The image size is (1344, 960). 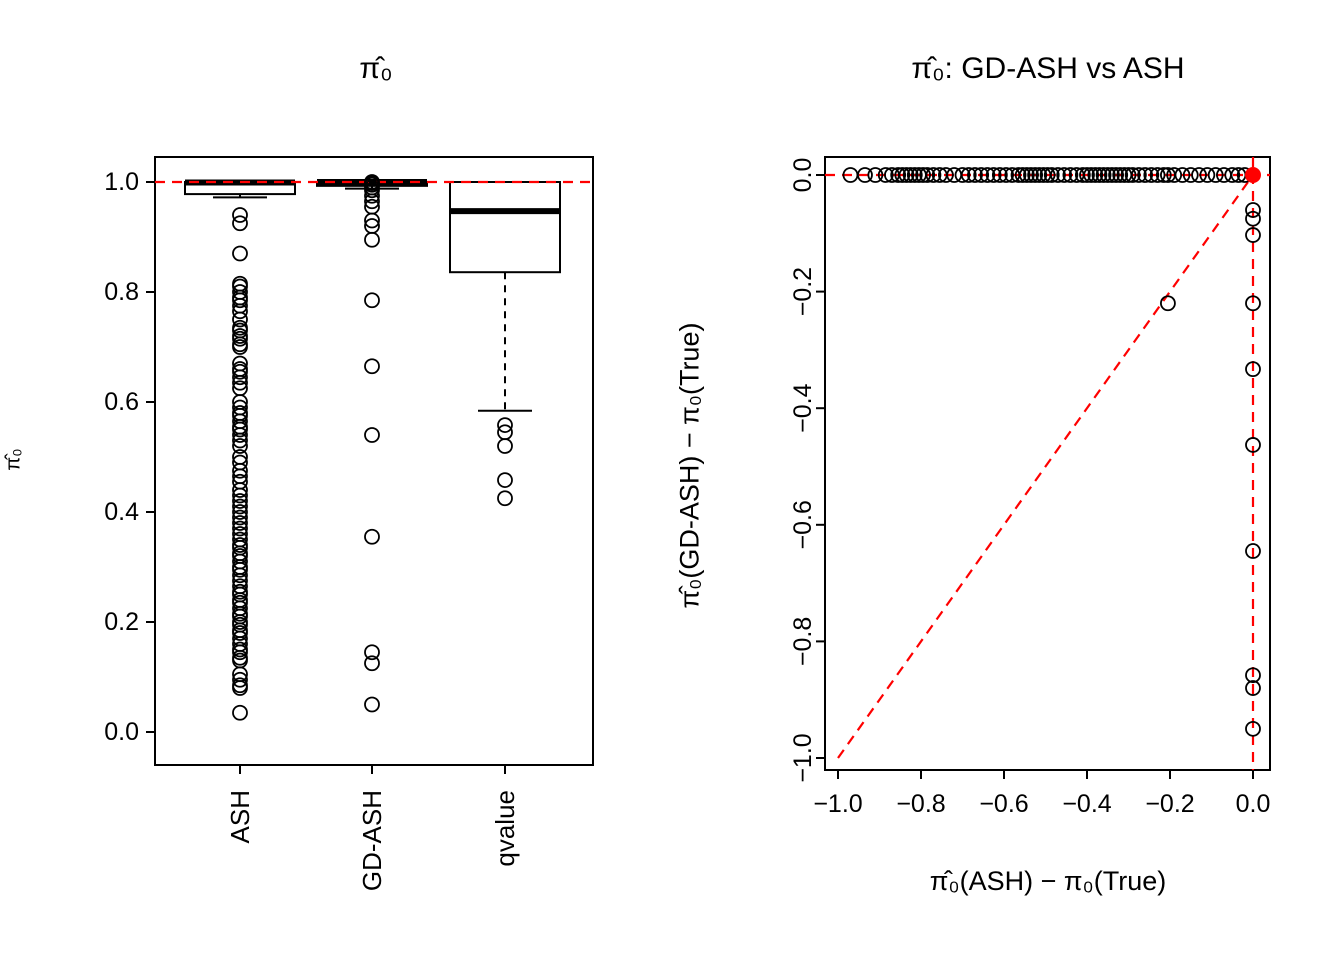 I want to click on x-tick-label-gd-ash: GD-ASH, so click(x=372, y=840).